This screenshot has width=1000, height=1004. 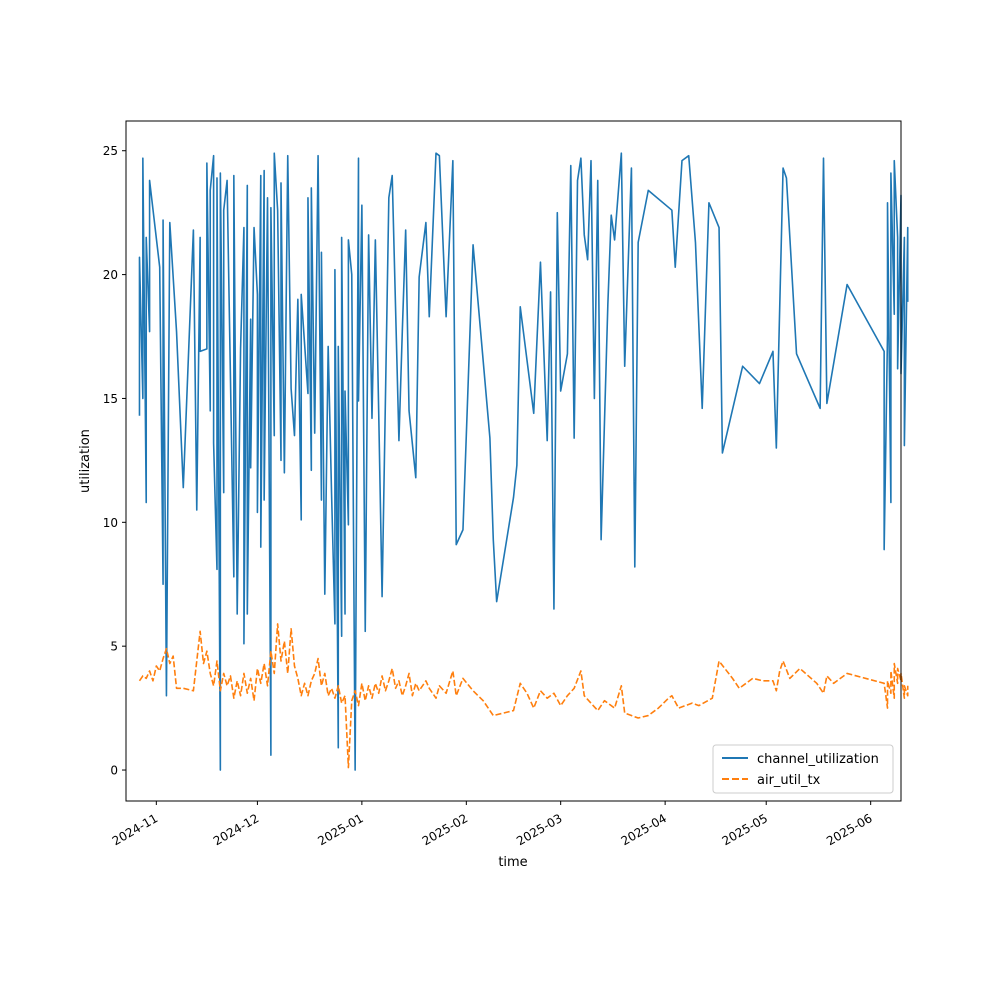 What do you see at coordinates (512, 862) in the screenshot?
I see `x-axis-label: time` at bounding box center [512, 862].